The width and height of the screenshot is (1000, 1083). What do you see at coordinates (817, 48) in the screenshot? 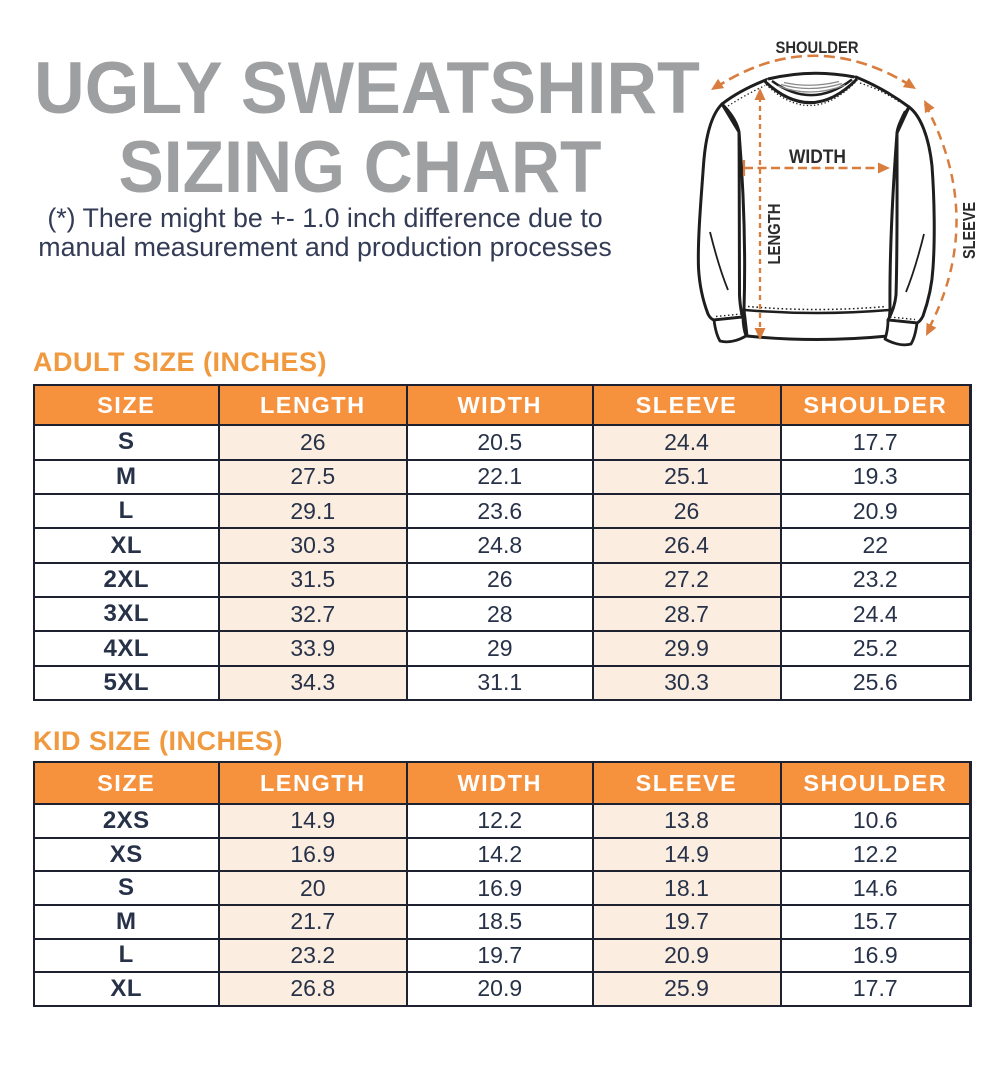
I see `svg-text: SHOULDER` at bounding box center [817, 48].